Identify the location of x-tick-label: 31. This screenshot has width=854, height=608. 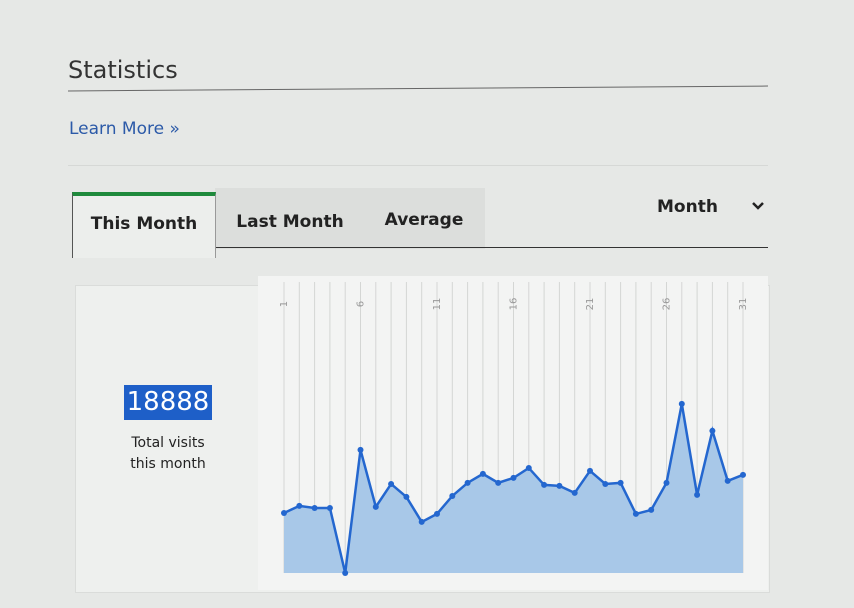
(743, 304).